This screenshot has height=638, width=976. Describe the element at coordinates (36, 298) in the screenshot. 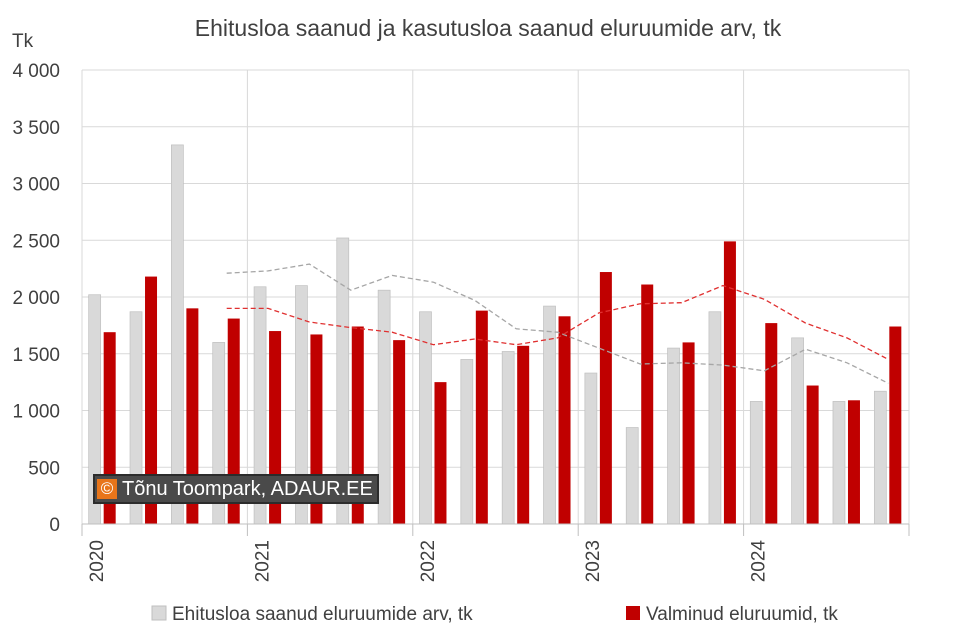

I see `y-tick-label: 2 000` at that location.